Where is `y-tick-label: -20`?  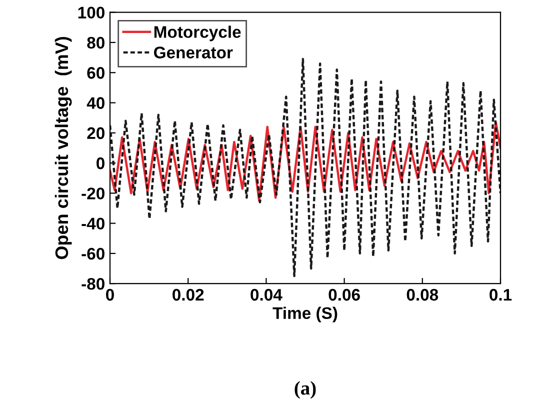
y-tick-label: -20 is located at coordinates (93, 194).